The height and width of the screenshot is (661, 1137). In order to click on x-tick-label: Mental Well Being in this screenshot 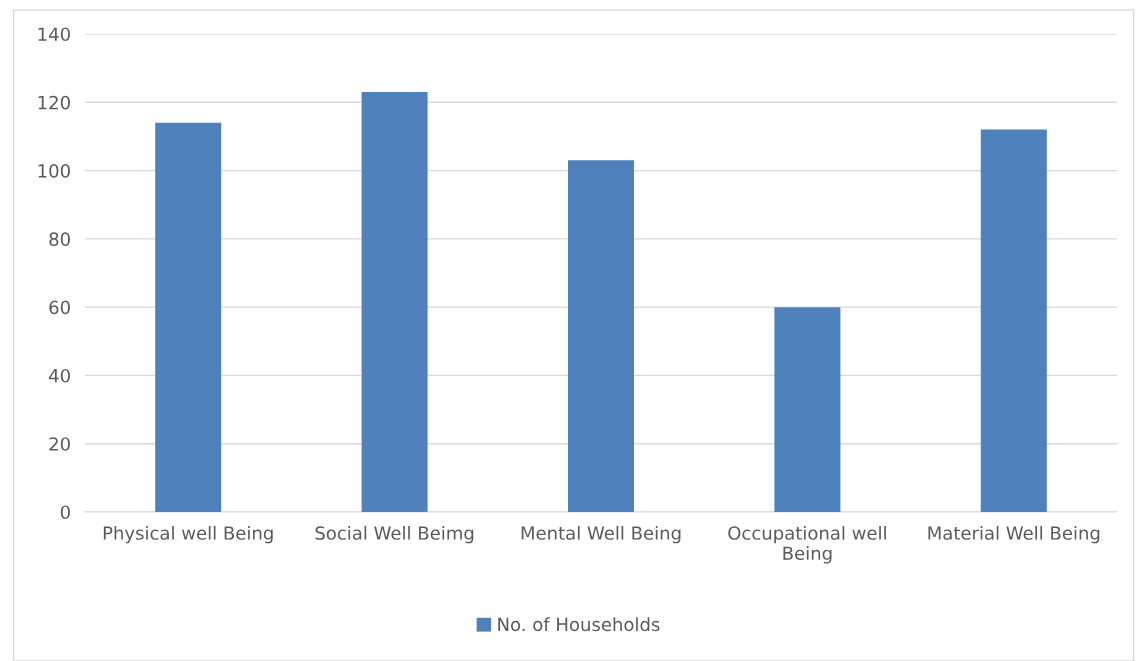, I will do `click(601, 534)`.